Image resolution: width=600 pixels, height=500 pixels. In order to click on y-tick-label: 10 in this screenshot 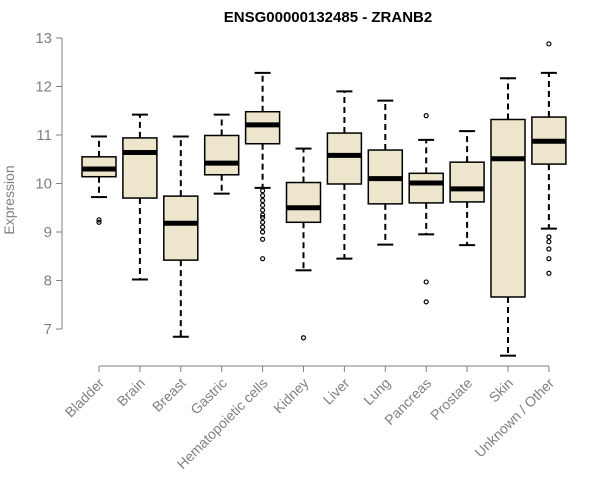, I will do `click(43, 184)`.